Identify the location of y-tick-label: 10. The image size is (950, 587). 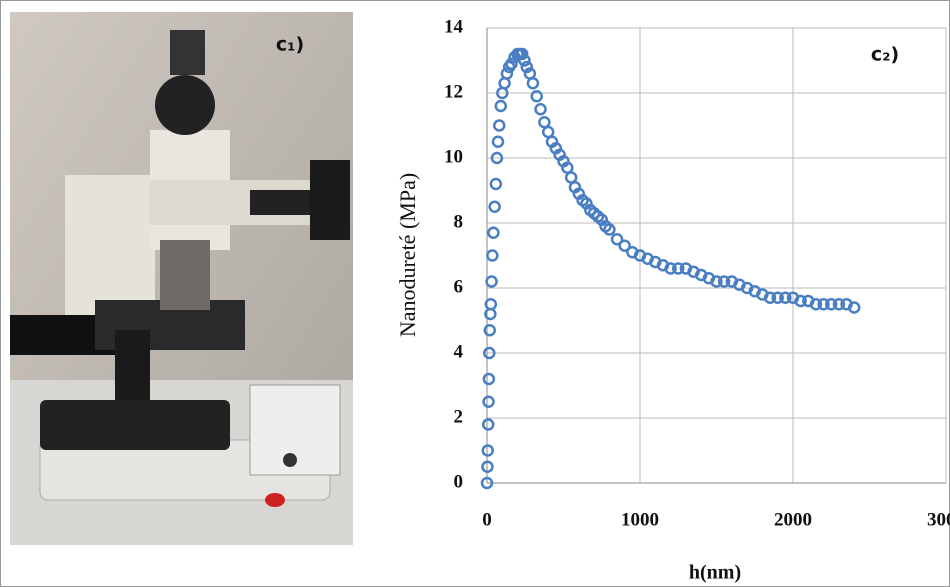
(453, 156).